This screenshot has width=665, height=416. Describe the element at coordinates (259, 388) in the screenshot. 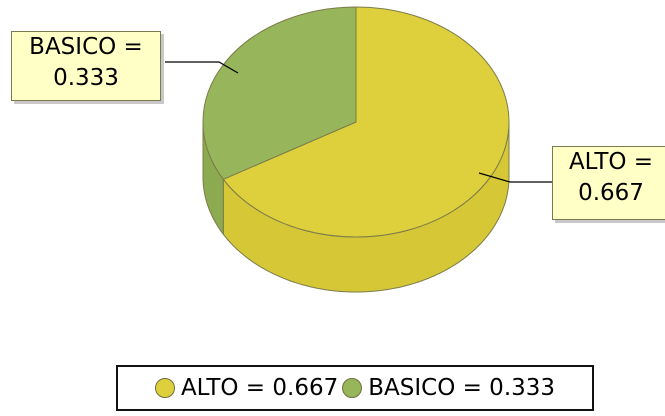

I see `legend-label-alto: ALTO = 0.667` at that location.